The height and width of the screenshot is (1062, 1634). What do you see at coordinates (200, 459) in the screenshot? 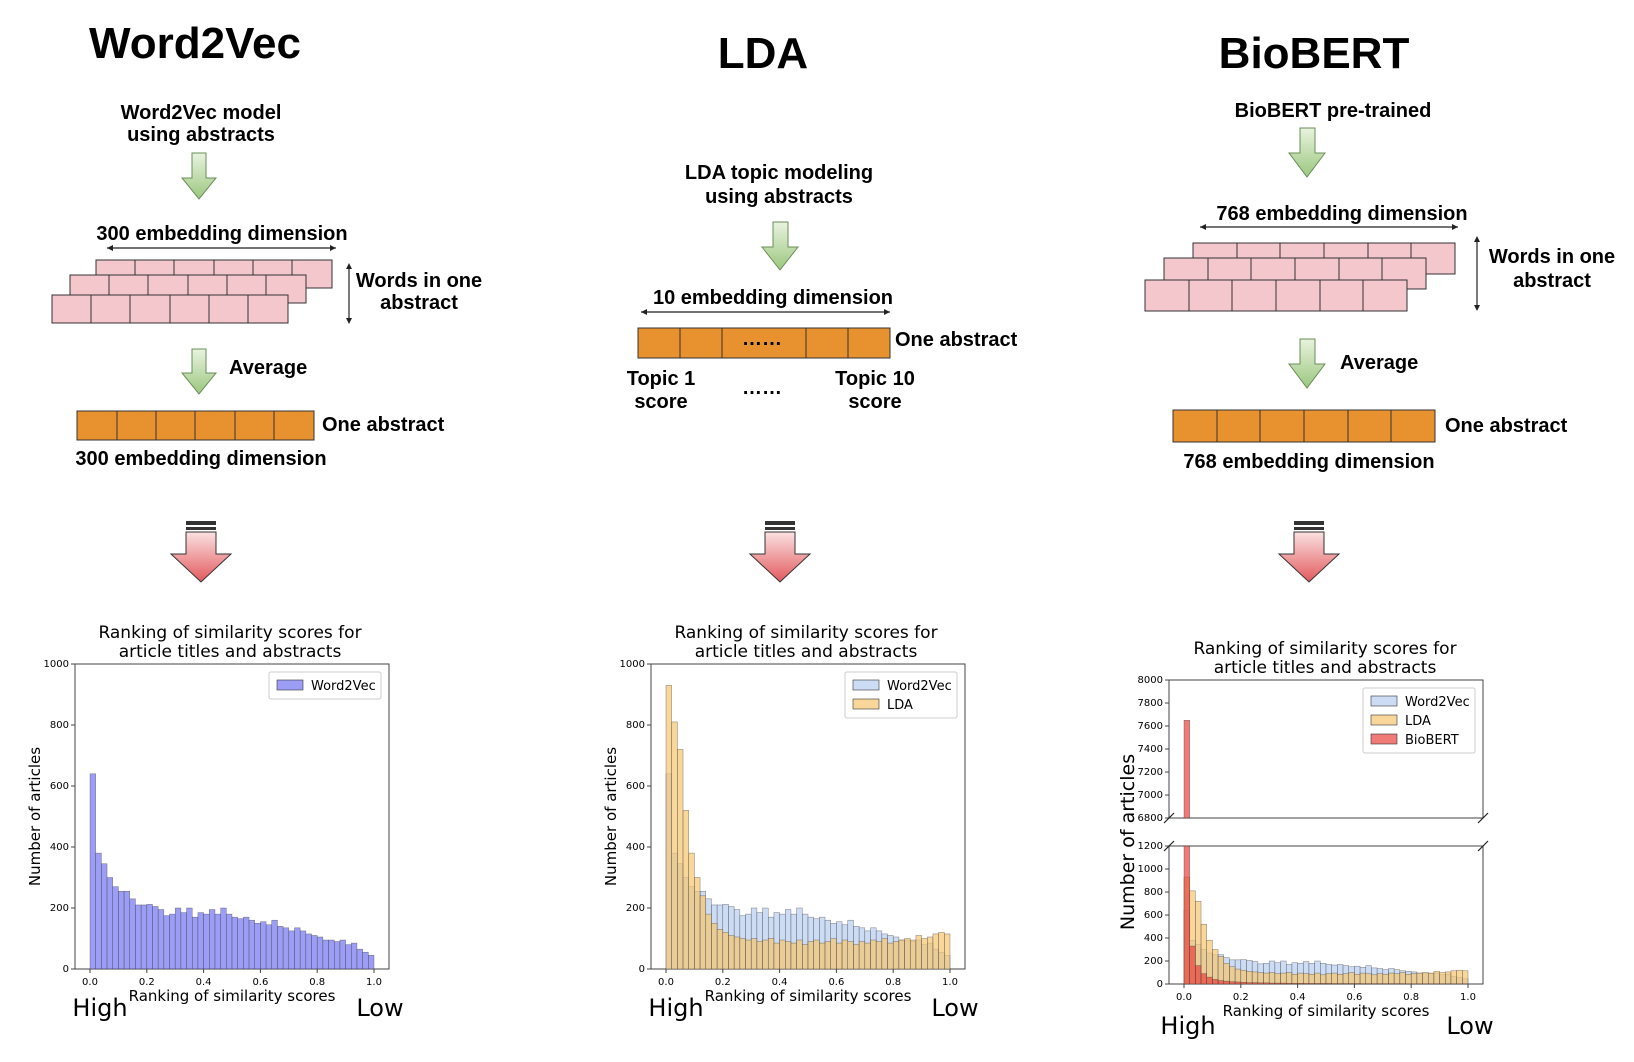
I see `word2vec-dim-bottom-label: 300 embedding dimension` at bounding box center [200, 459].